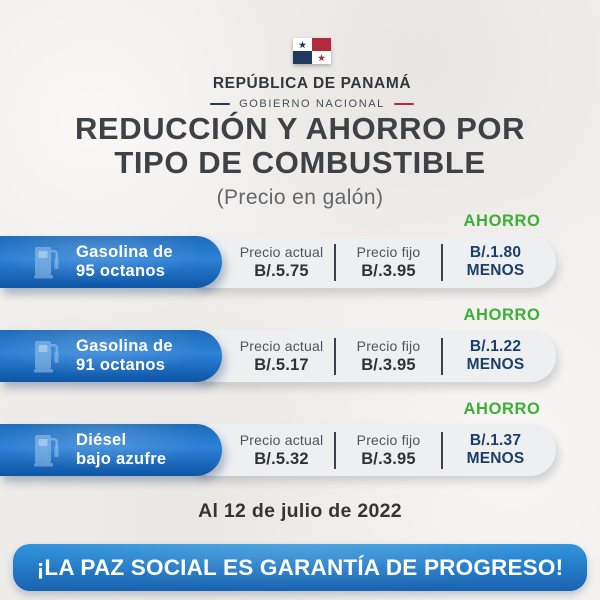 Image resolution: width=600 pixels, height=600 pixels. Describe the element at coordinates (281, 364) in the screenshot. I see `current-price-value: B/.5.17` at that location.